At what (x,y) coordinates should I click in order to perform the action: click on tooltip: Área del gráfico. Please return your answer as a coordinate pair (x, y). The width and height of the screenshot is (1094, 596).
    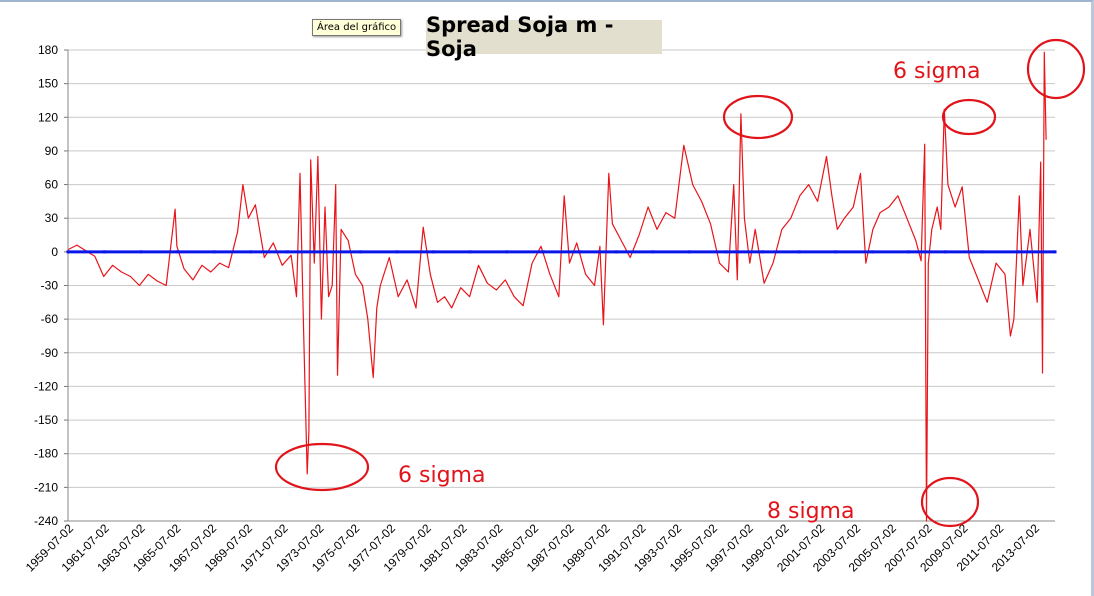
    Looking at the image, I should click on (357, 27).